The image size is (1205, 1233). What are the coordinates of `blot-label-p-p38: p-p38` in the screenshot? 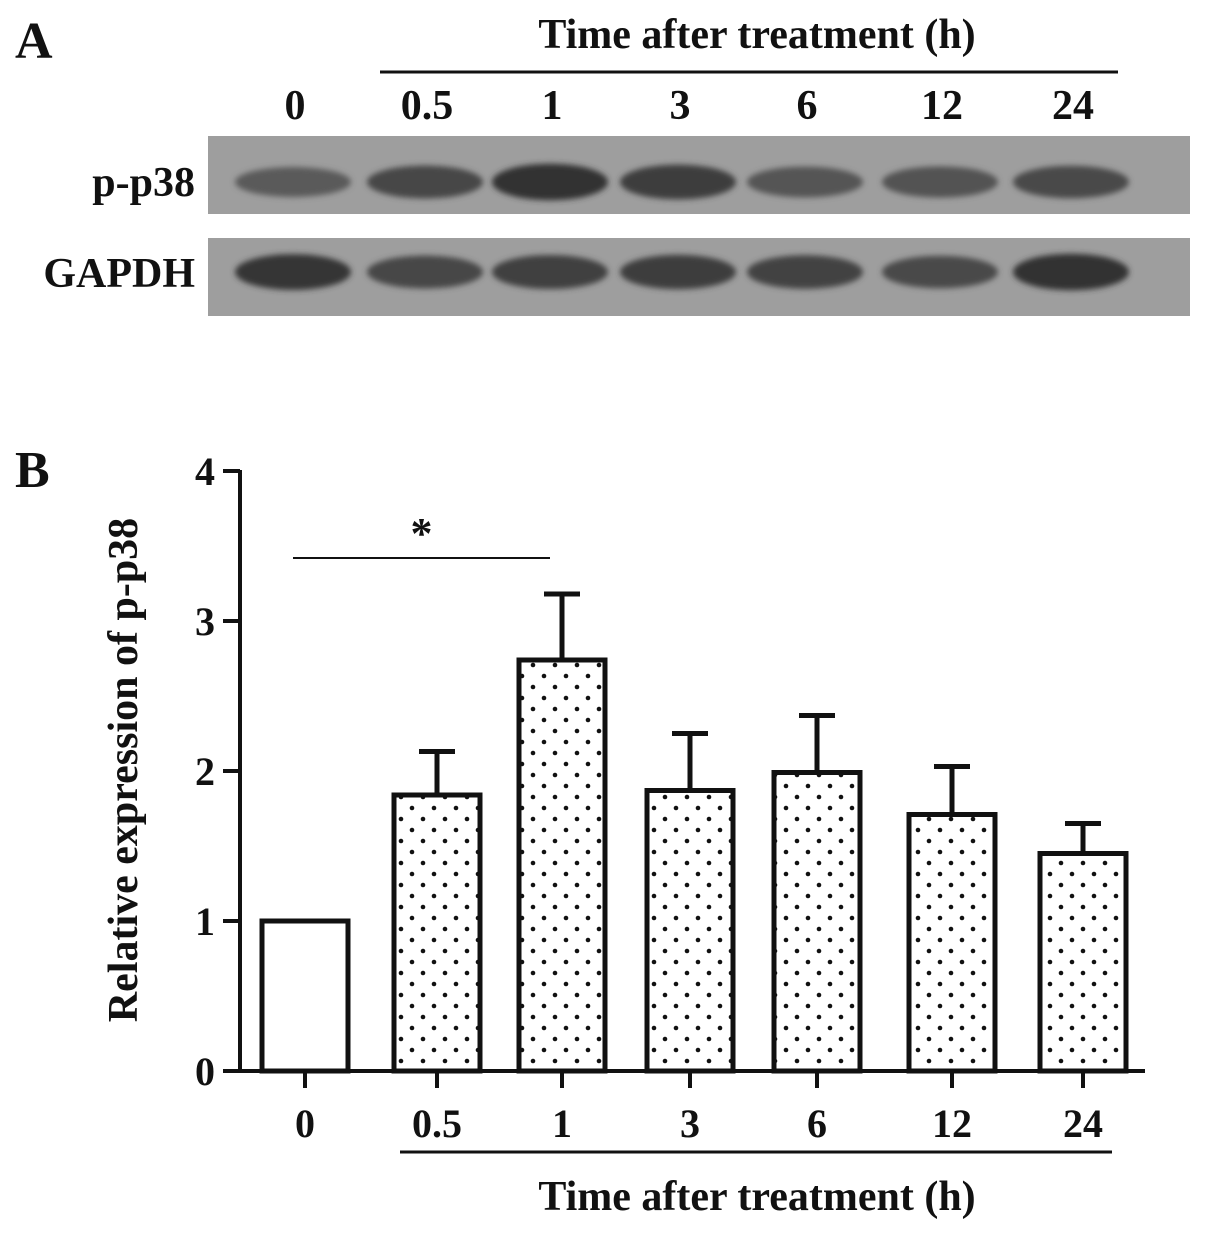 It's located at (143, 183).